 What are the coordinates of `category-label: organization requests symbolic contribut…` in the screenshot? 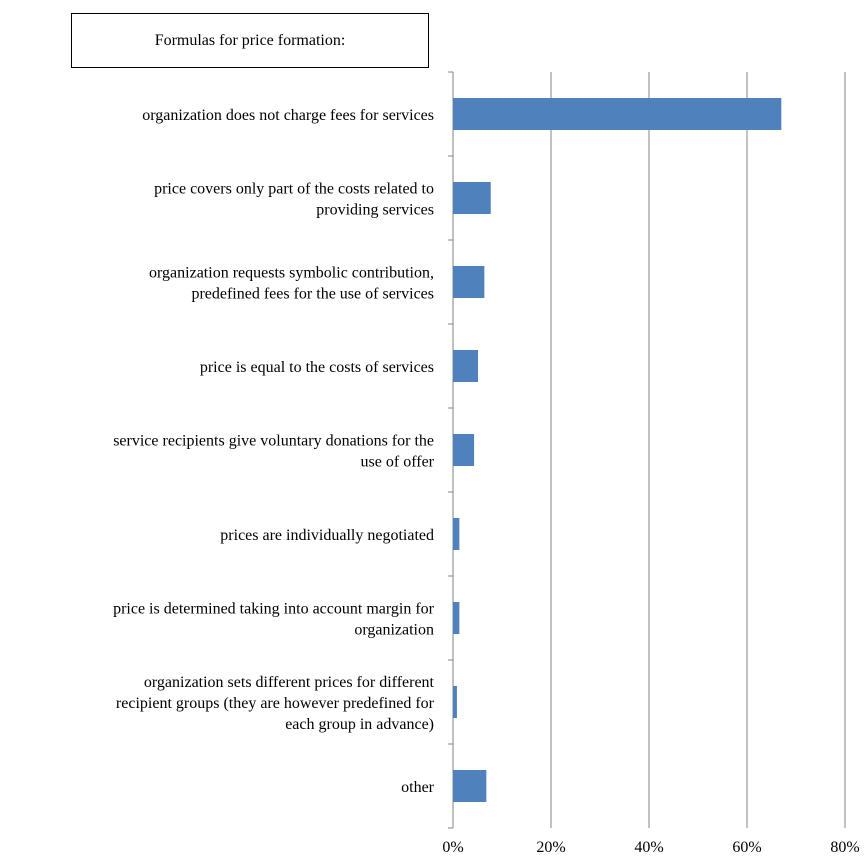 It's located at (291, 284).